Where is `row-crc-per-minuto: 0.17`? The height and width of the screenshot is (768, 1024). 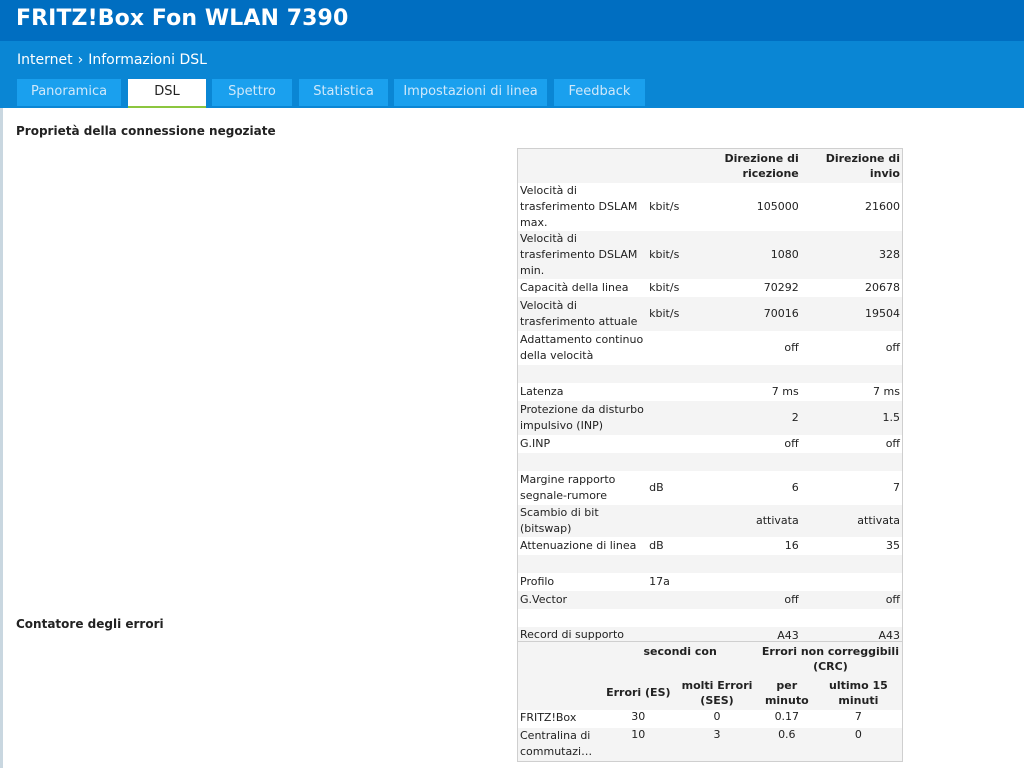
row-crc-per-minuto: 0.17 is located at coordinates (787, 716).